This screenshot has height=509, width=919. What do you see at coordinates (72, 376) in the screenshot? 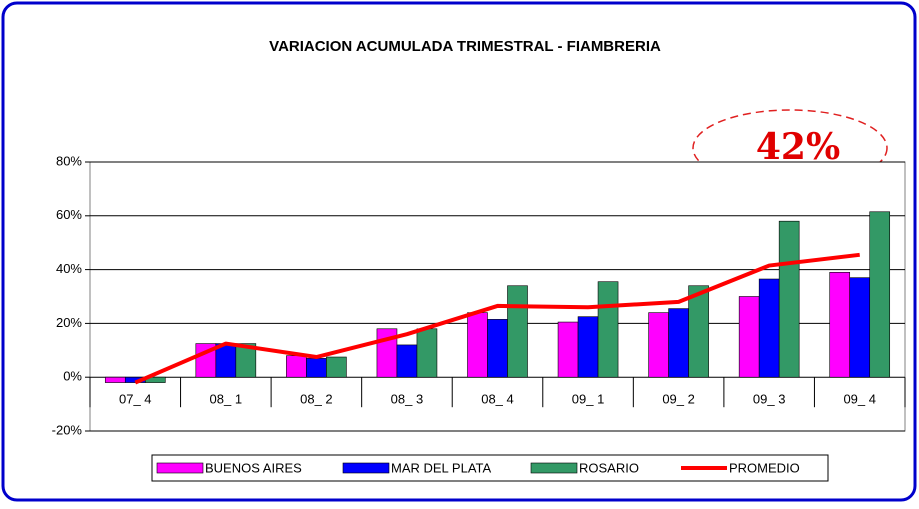
I see `y-tick-label: 0%` at bounding box center [72, 376].